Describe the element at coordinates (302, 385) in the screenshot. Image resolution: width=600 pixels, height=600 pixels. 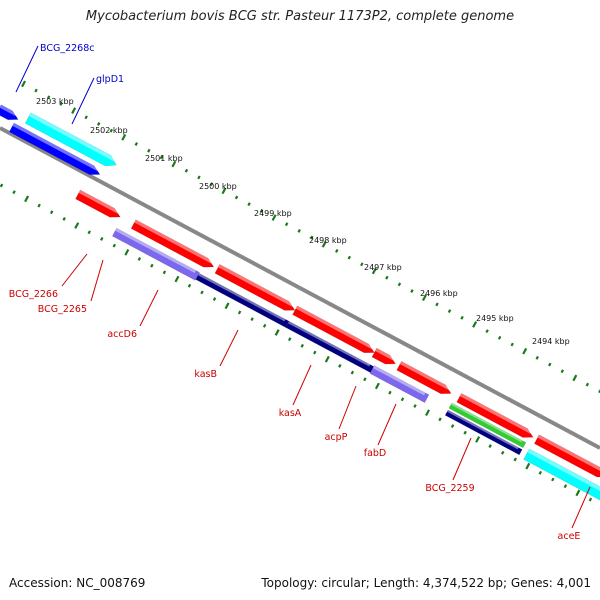
I see `leader-line-kasa` at that location.